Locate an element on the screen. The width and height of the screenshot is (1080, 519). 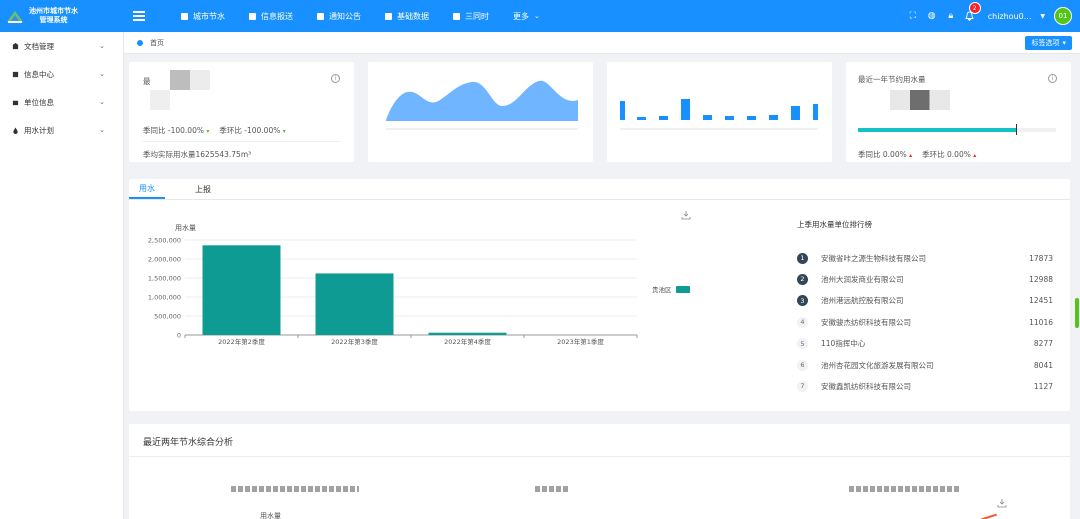
ranking-row: 5 110指挥中心 8277 is located at coordinates (925, 344).